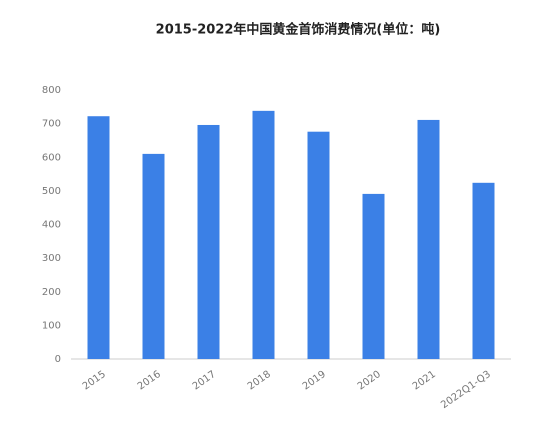 The image size is (560, 426). I want to click on x-tick-label: 2016, so click(149, 381).